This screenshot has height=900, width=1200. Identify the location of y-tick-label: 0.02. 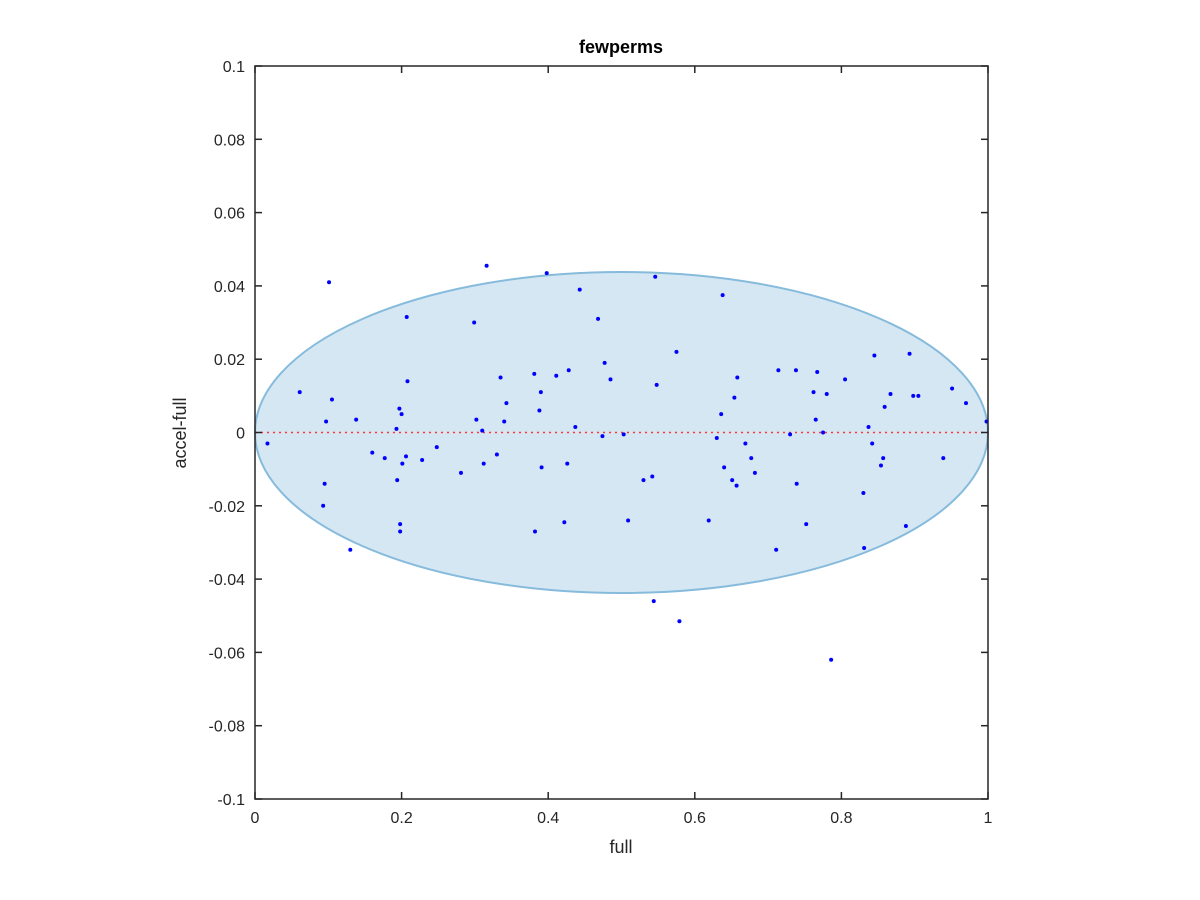
(229, 360).